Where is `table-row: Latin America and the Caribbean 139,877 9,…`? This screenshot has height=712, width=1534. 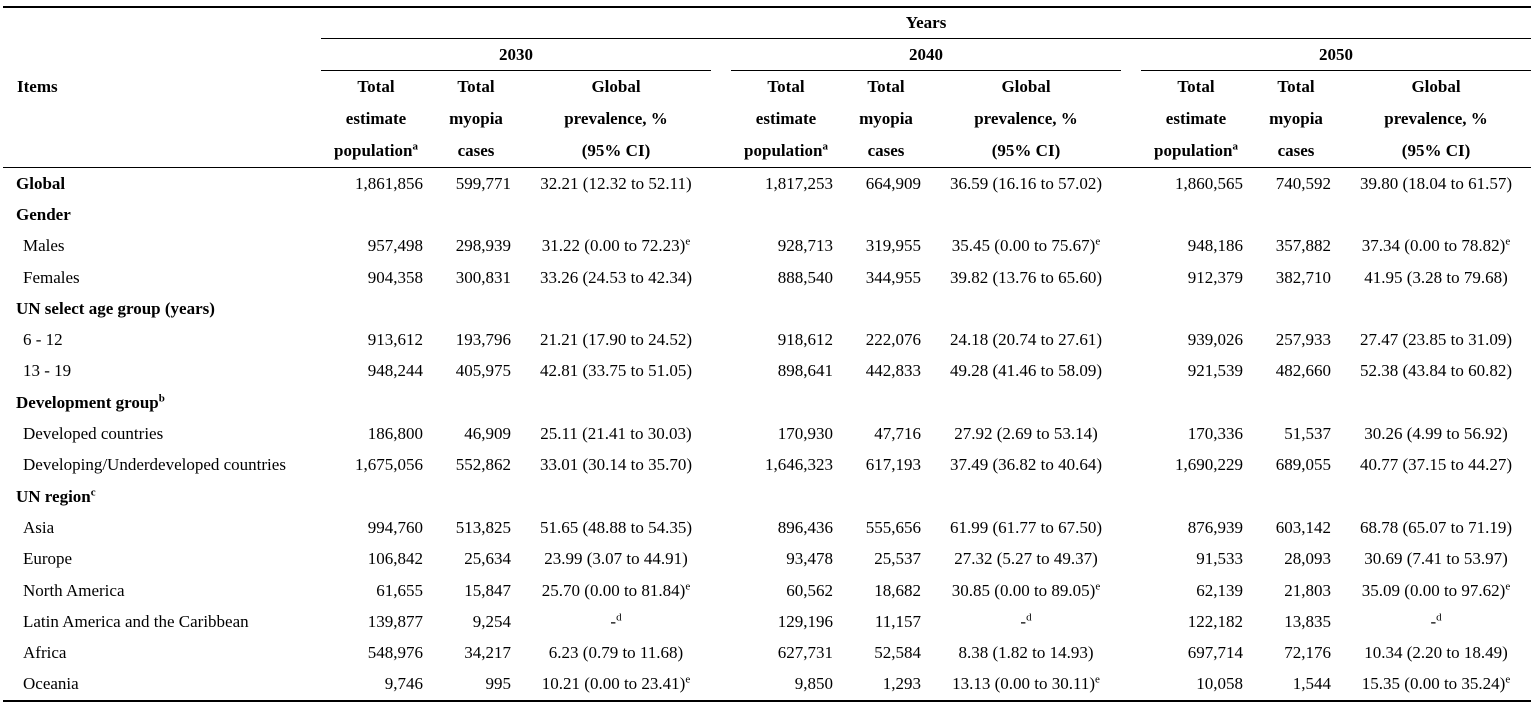 table-row: Latin America and the Caribbean 139,877 9,… is located at coordinates (767, 621).